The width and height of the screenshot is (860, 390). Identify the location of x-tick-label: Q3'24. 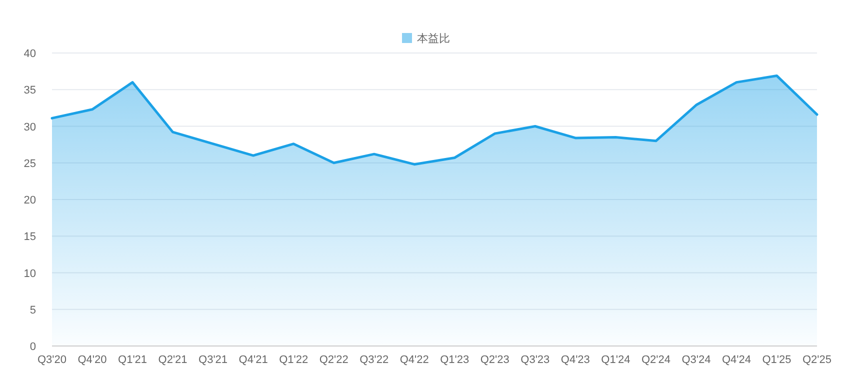
(696, 360).